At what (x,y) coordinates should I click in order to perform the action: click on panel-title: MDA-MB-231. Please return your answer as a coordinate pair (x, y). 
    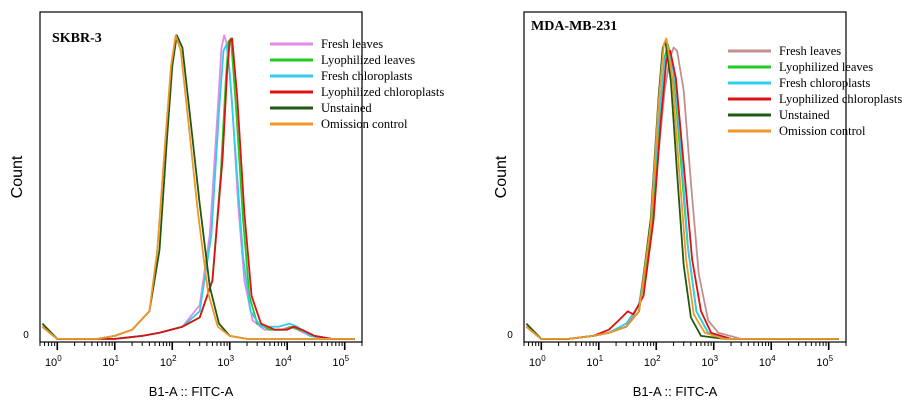
    Looking at the image, I should click on (574, 26).